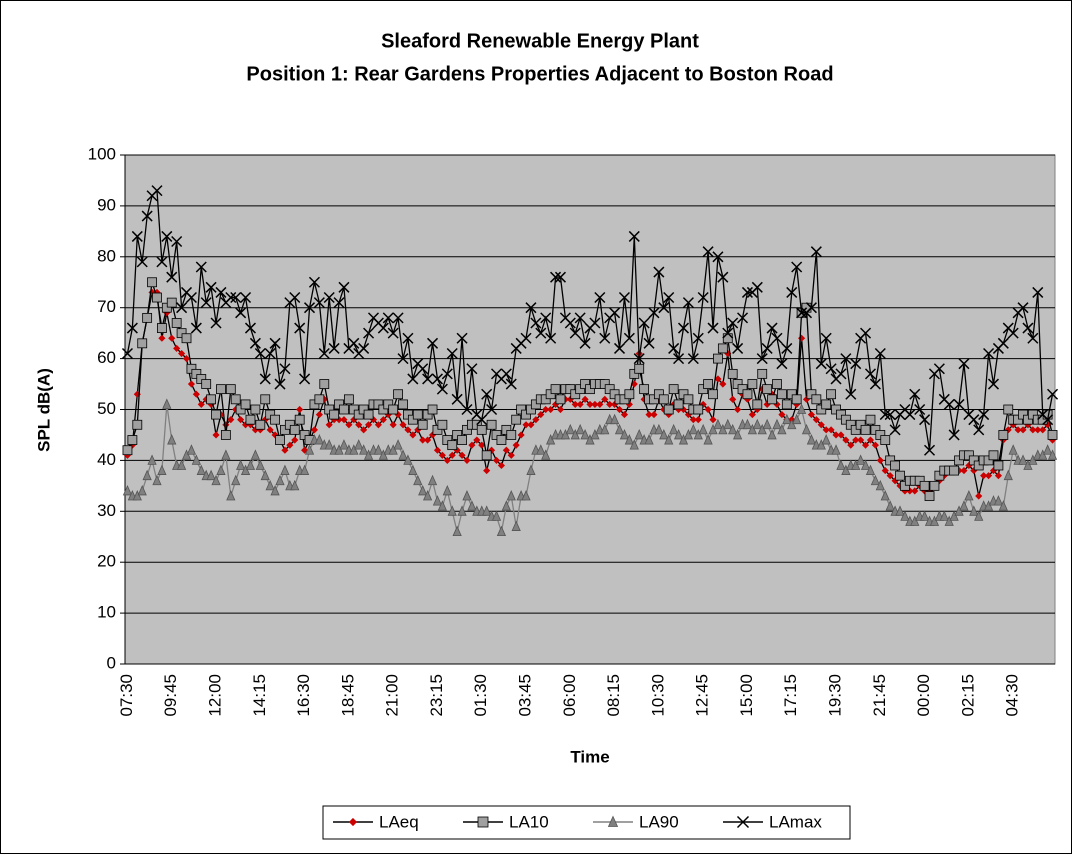  What do you see at coordinates (215, 695) in the screenshot?
I see `x-tick-label: 12:00` at bounding box center [215, 695].